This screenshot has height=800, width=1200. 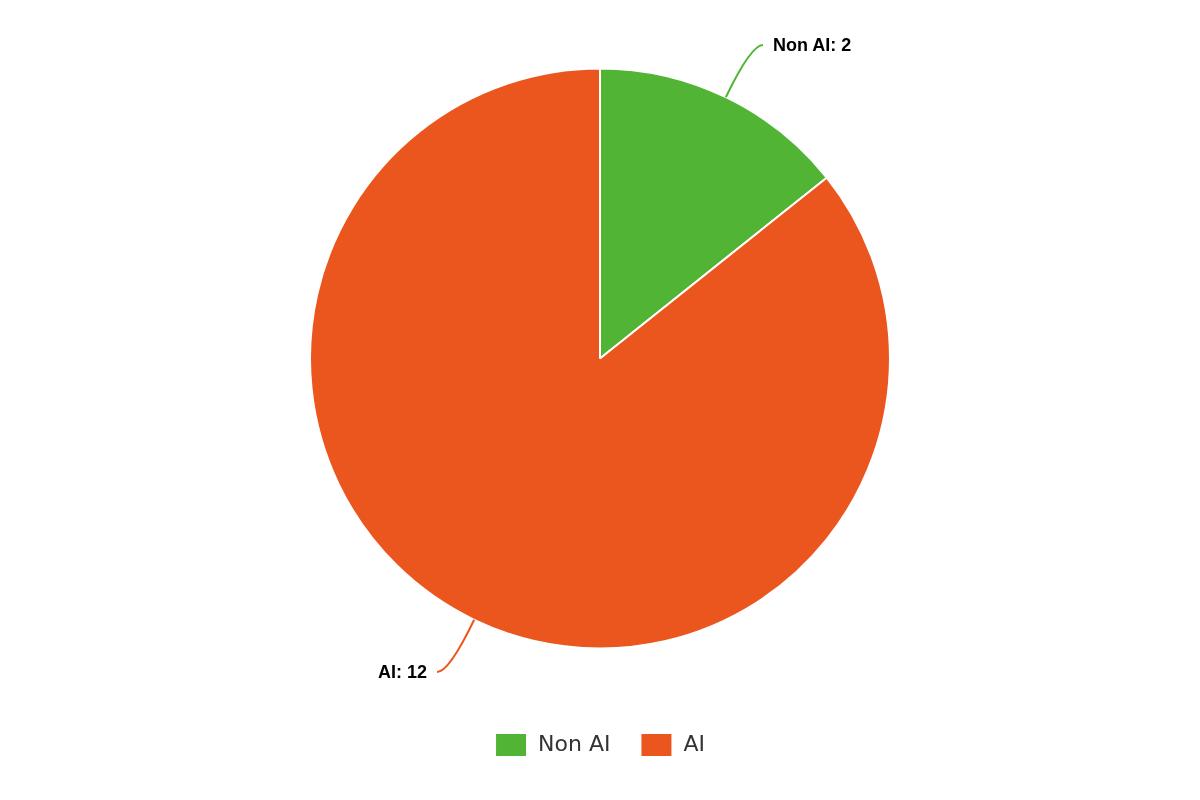 I want to click on legend-label: Non AI, so click(x=574, y=743).